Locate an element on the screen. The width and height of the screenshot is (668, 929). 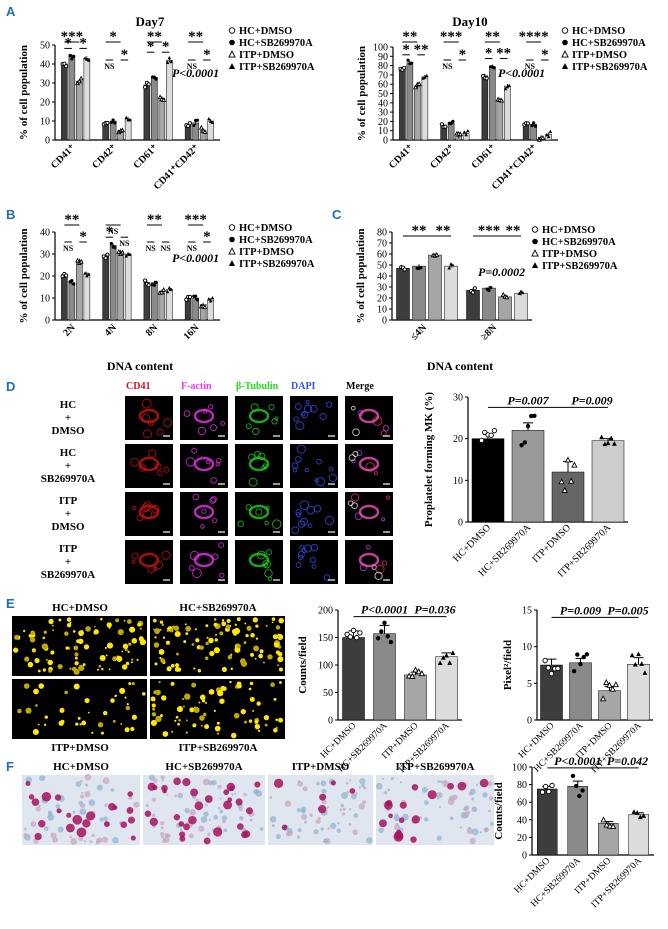
p-value: P=0.007 is located at coordinates (528, 400).